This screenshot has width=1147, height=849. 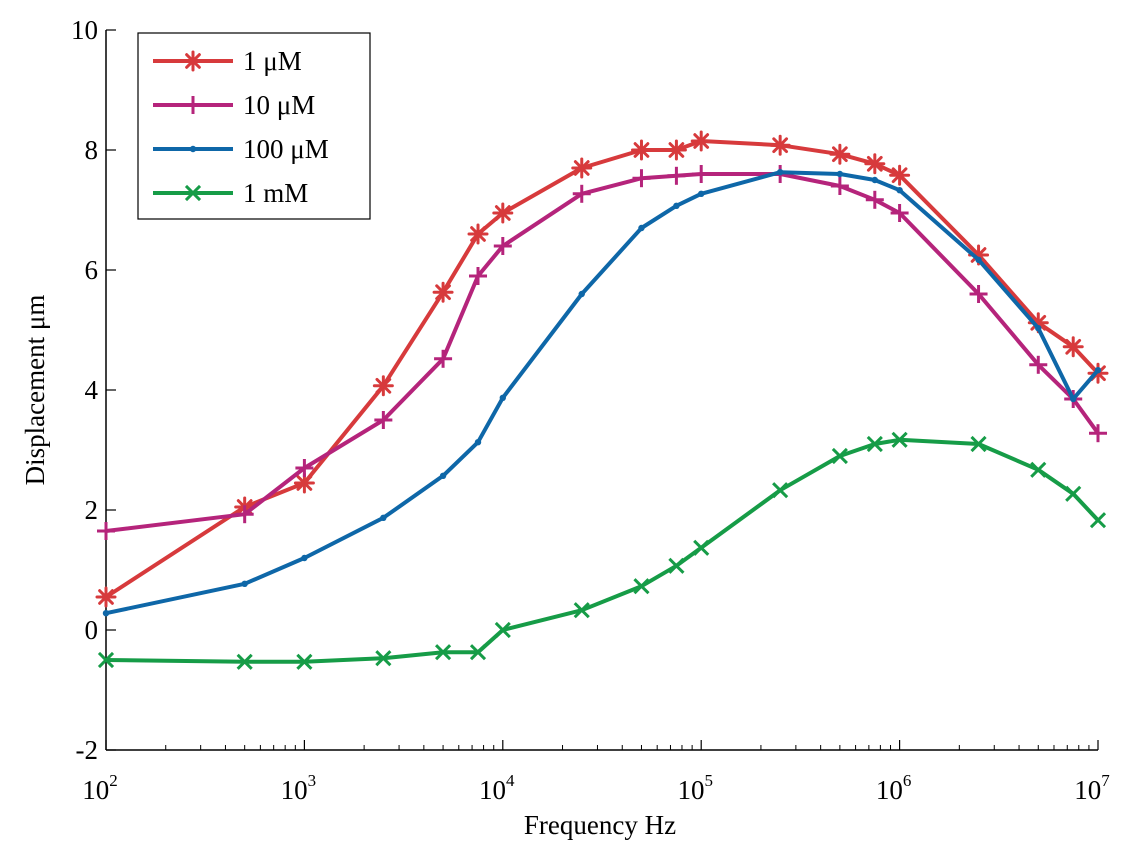 What do you see at coordinates (497, 788) in the screenshot?
I see `x-tick-label: 10⁴` at bounding box center [497, 788].